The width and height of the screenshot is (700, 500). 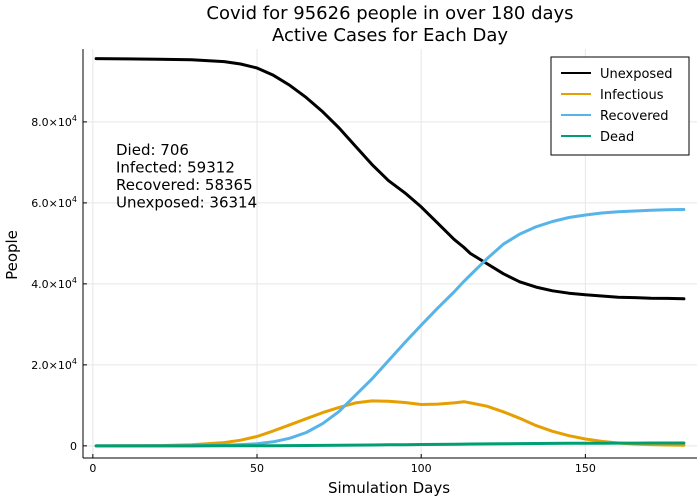 What do you see at coordinates (636, 74) in the screenshot?
I see `legend-label-unexposed: Unexposed` at bounding box center [636, 74].